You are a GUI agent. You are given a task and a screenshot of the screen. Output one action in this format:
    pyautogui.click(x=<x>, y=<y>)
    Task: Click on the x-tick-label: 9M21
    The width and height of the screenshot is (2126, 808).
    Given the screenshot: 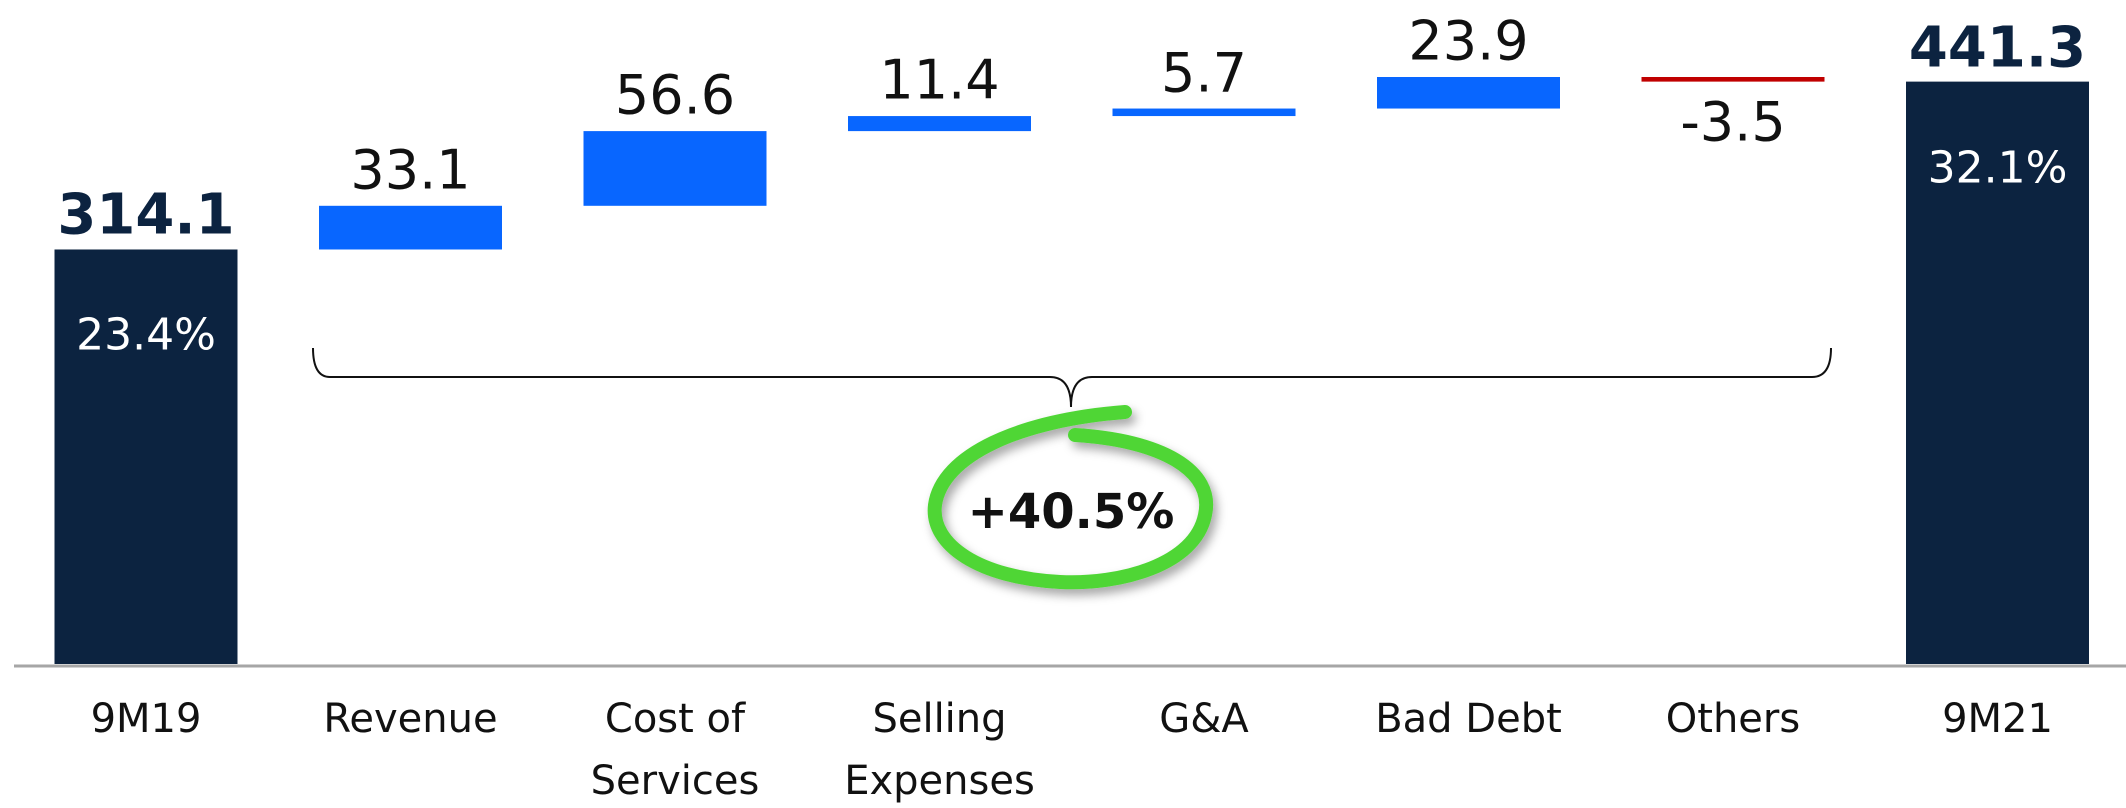 What is the action you would take?
    pyautogui.click(x=1997, y=719)
    